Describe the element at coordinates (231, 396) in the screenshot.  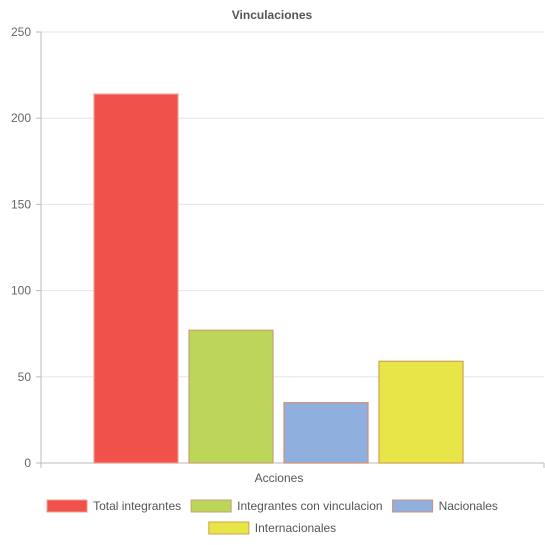
I see `bar-integrantes-con-vinculacion` at that location.